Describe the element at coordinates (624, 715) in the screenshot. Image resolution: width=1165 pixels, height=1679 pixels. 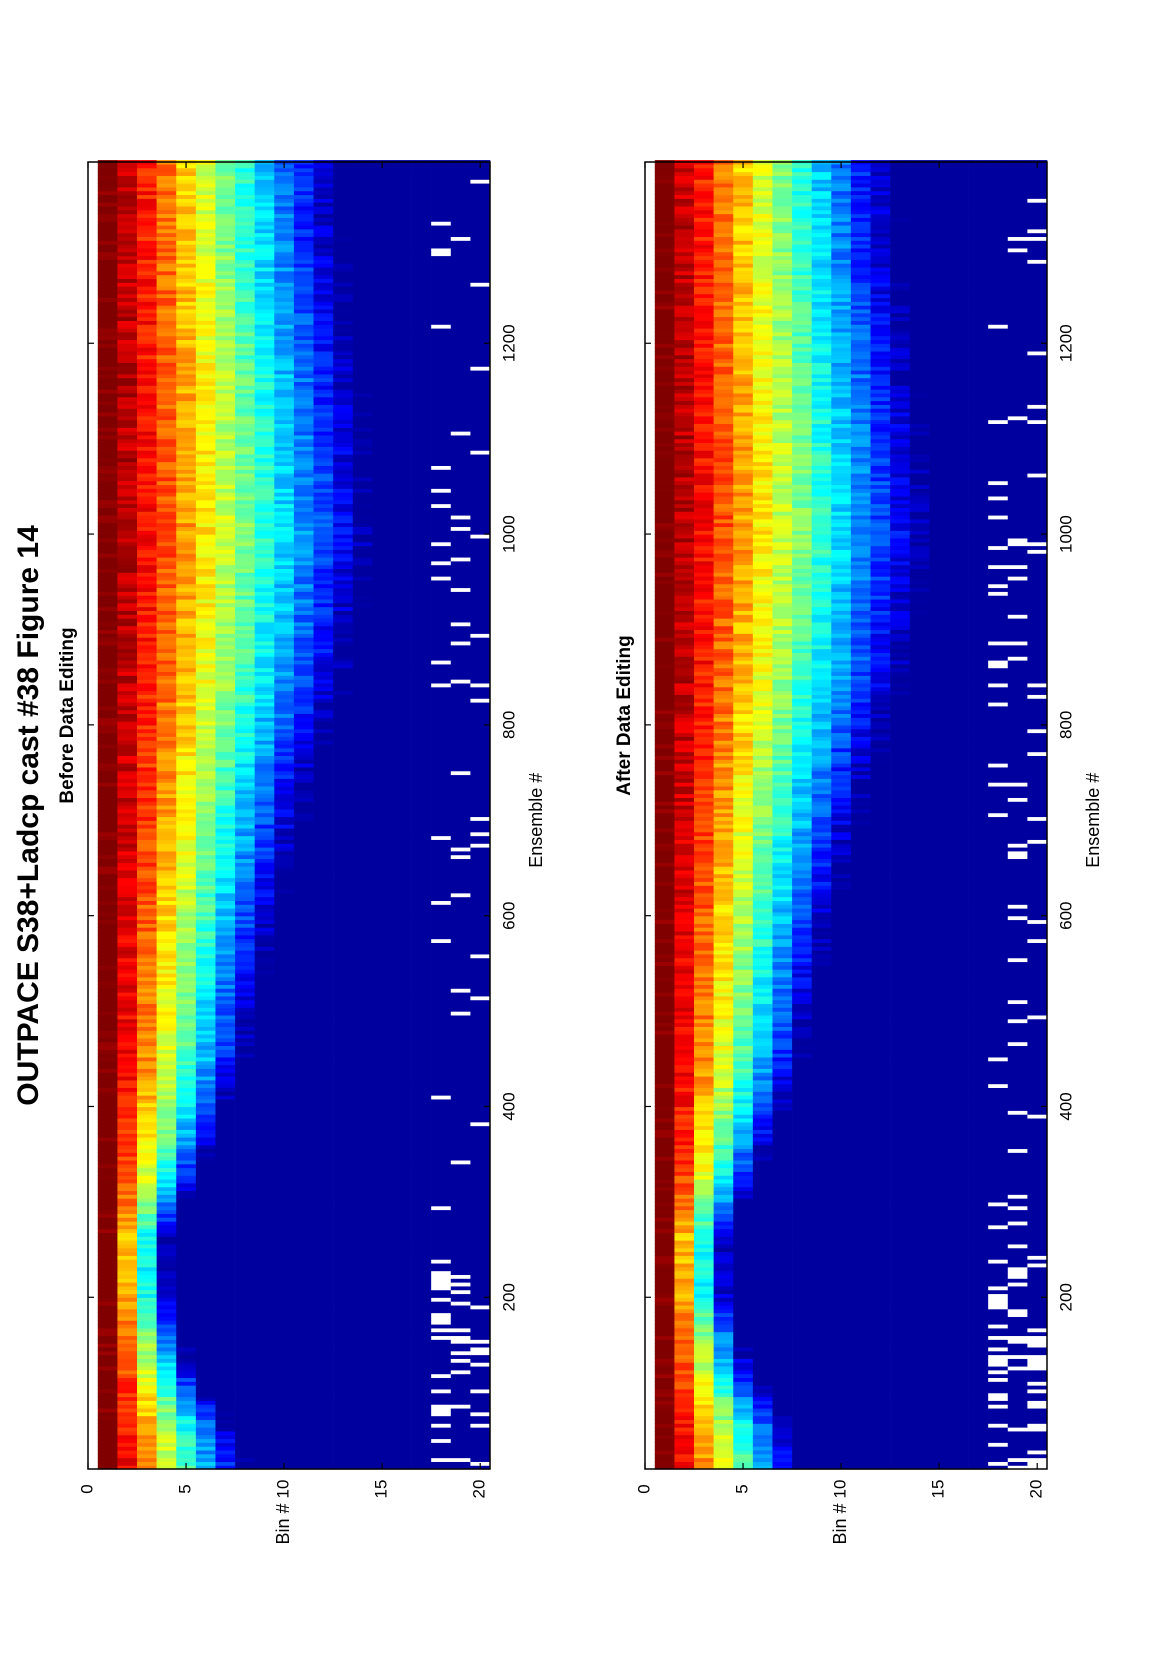
I see `panel-title: After Data Editing` at that location.